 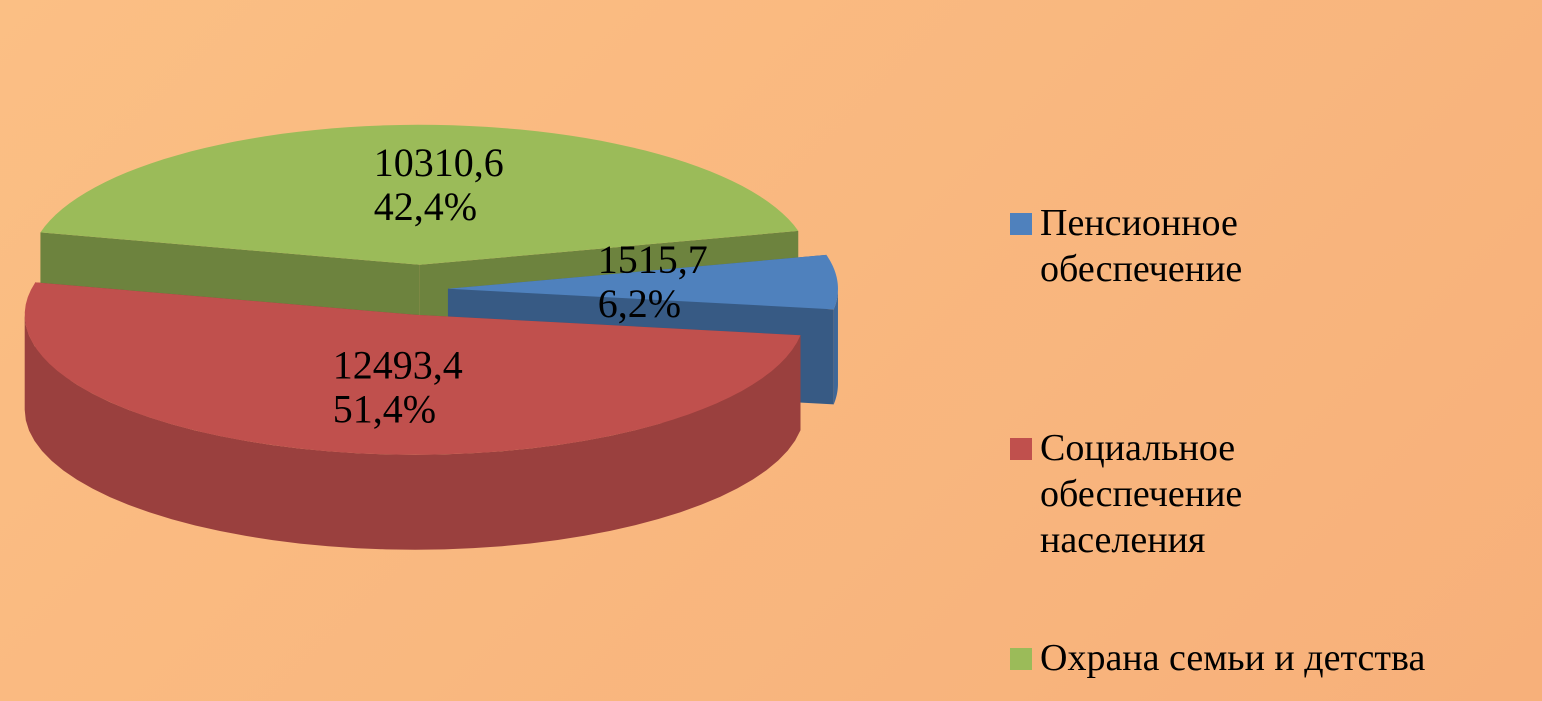 I want to click on data-label: 1515,7, so click(x=653, y=259).